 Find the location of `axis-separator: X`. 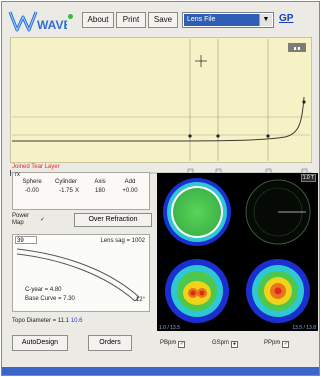

axis-separator: X is located at coordinates (76, 191).